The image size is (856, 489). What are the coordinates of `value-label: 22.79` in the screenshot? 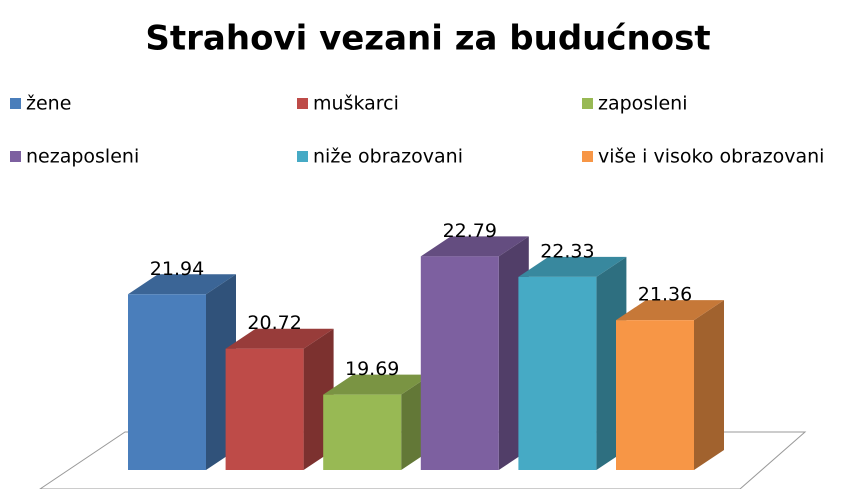 It's located at (470, 231).